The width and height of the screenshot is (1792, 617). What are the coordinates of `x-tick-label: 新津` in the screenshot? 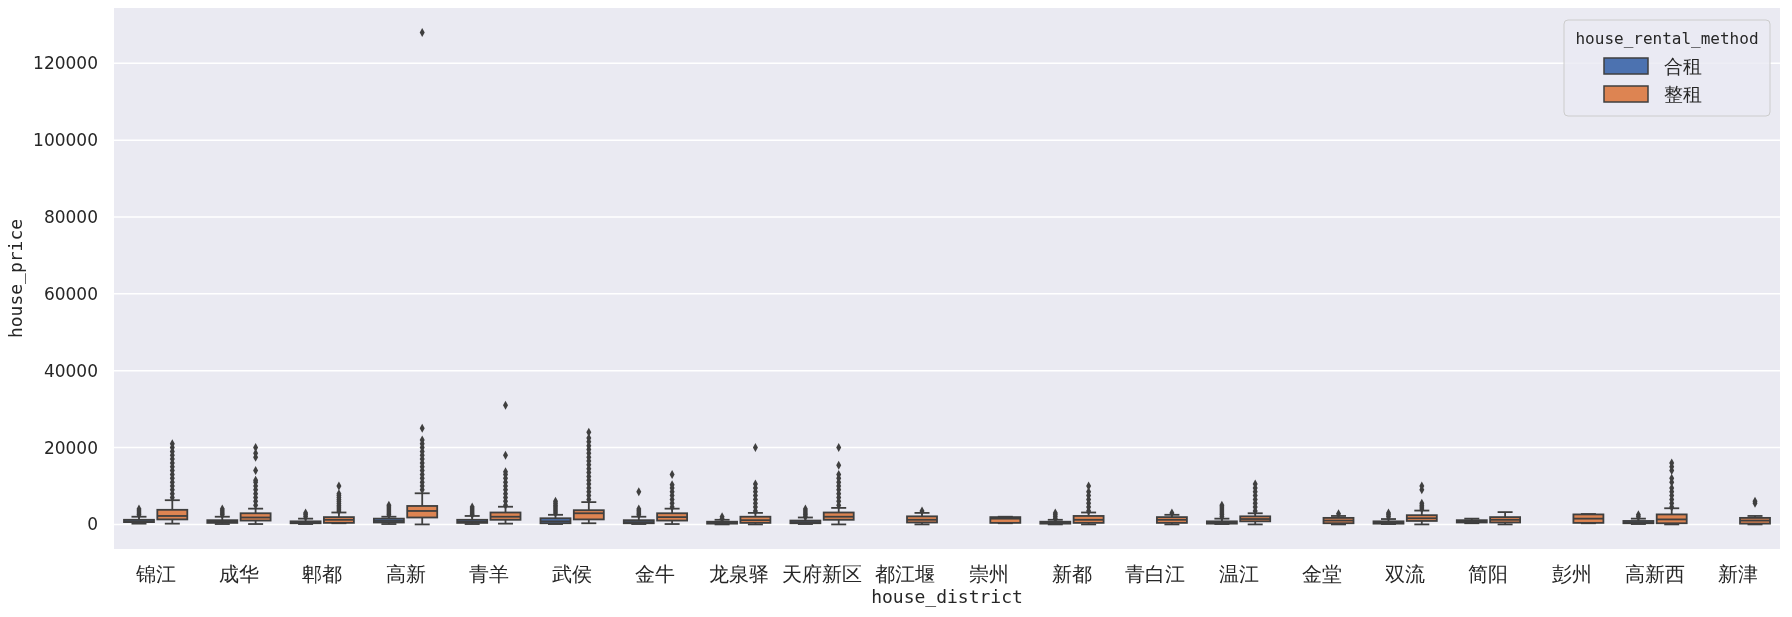 It's located at (1738, 574).